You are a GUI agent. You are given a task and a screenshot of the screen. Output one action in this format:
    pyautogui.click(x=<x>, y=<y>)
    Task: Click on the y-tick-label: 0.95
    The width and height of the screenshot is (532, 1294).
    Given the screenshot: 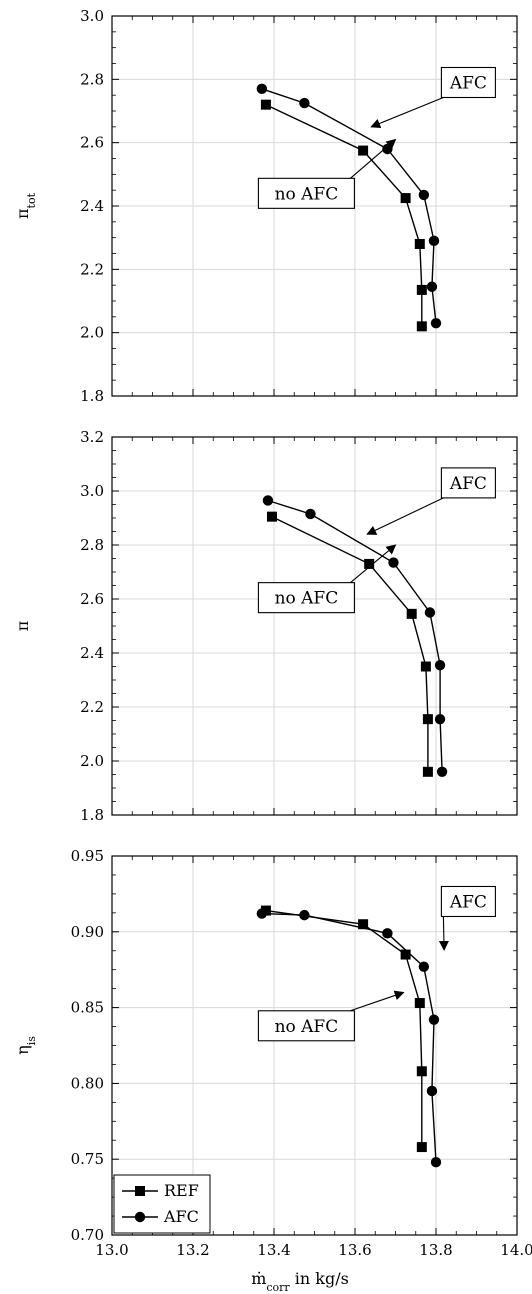 What is the action you would take?
    pyautogui.click(x=87, y=856)
    